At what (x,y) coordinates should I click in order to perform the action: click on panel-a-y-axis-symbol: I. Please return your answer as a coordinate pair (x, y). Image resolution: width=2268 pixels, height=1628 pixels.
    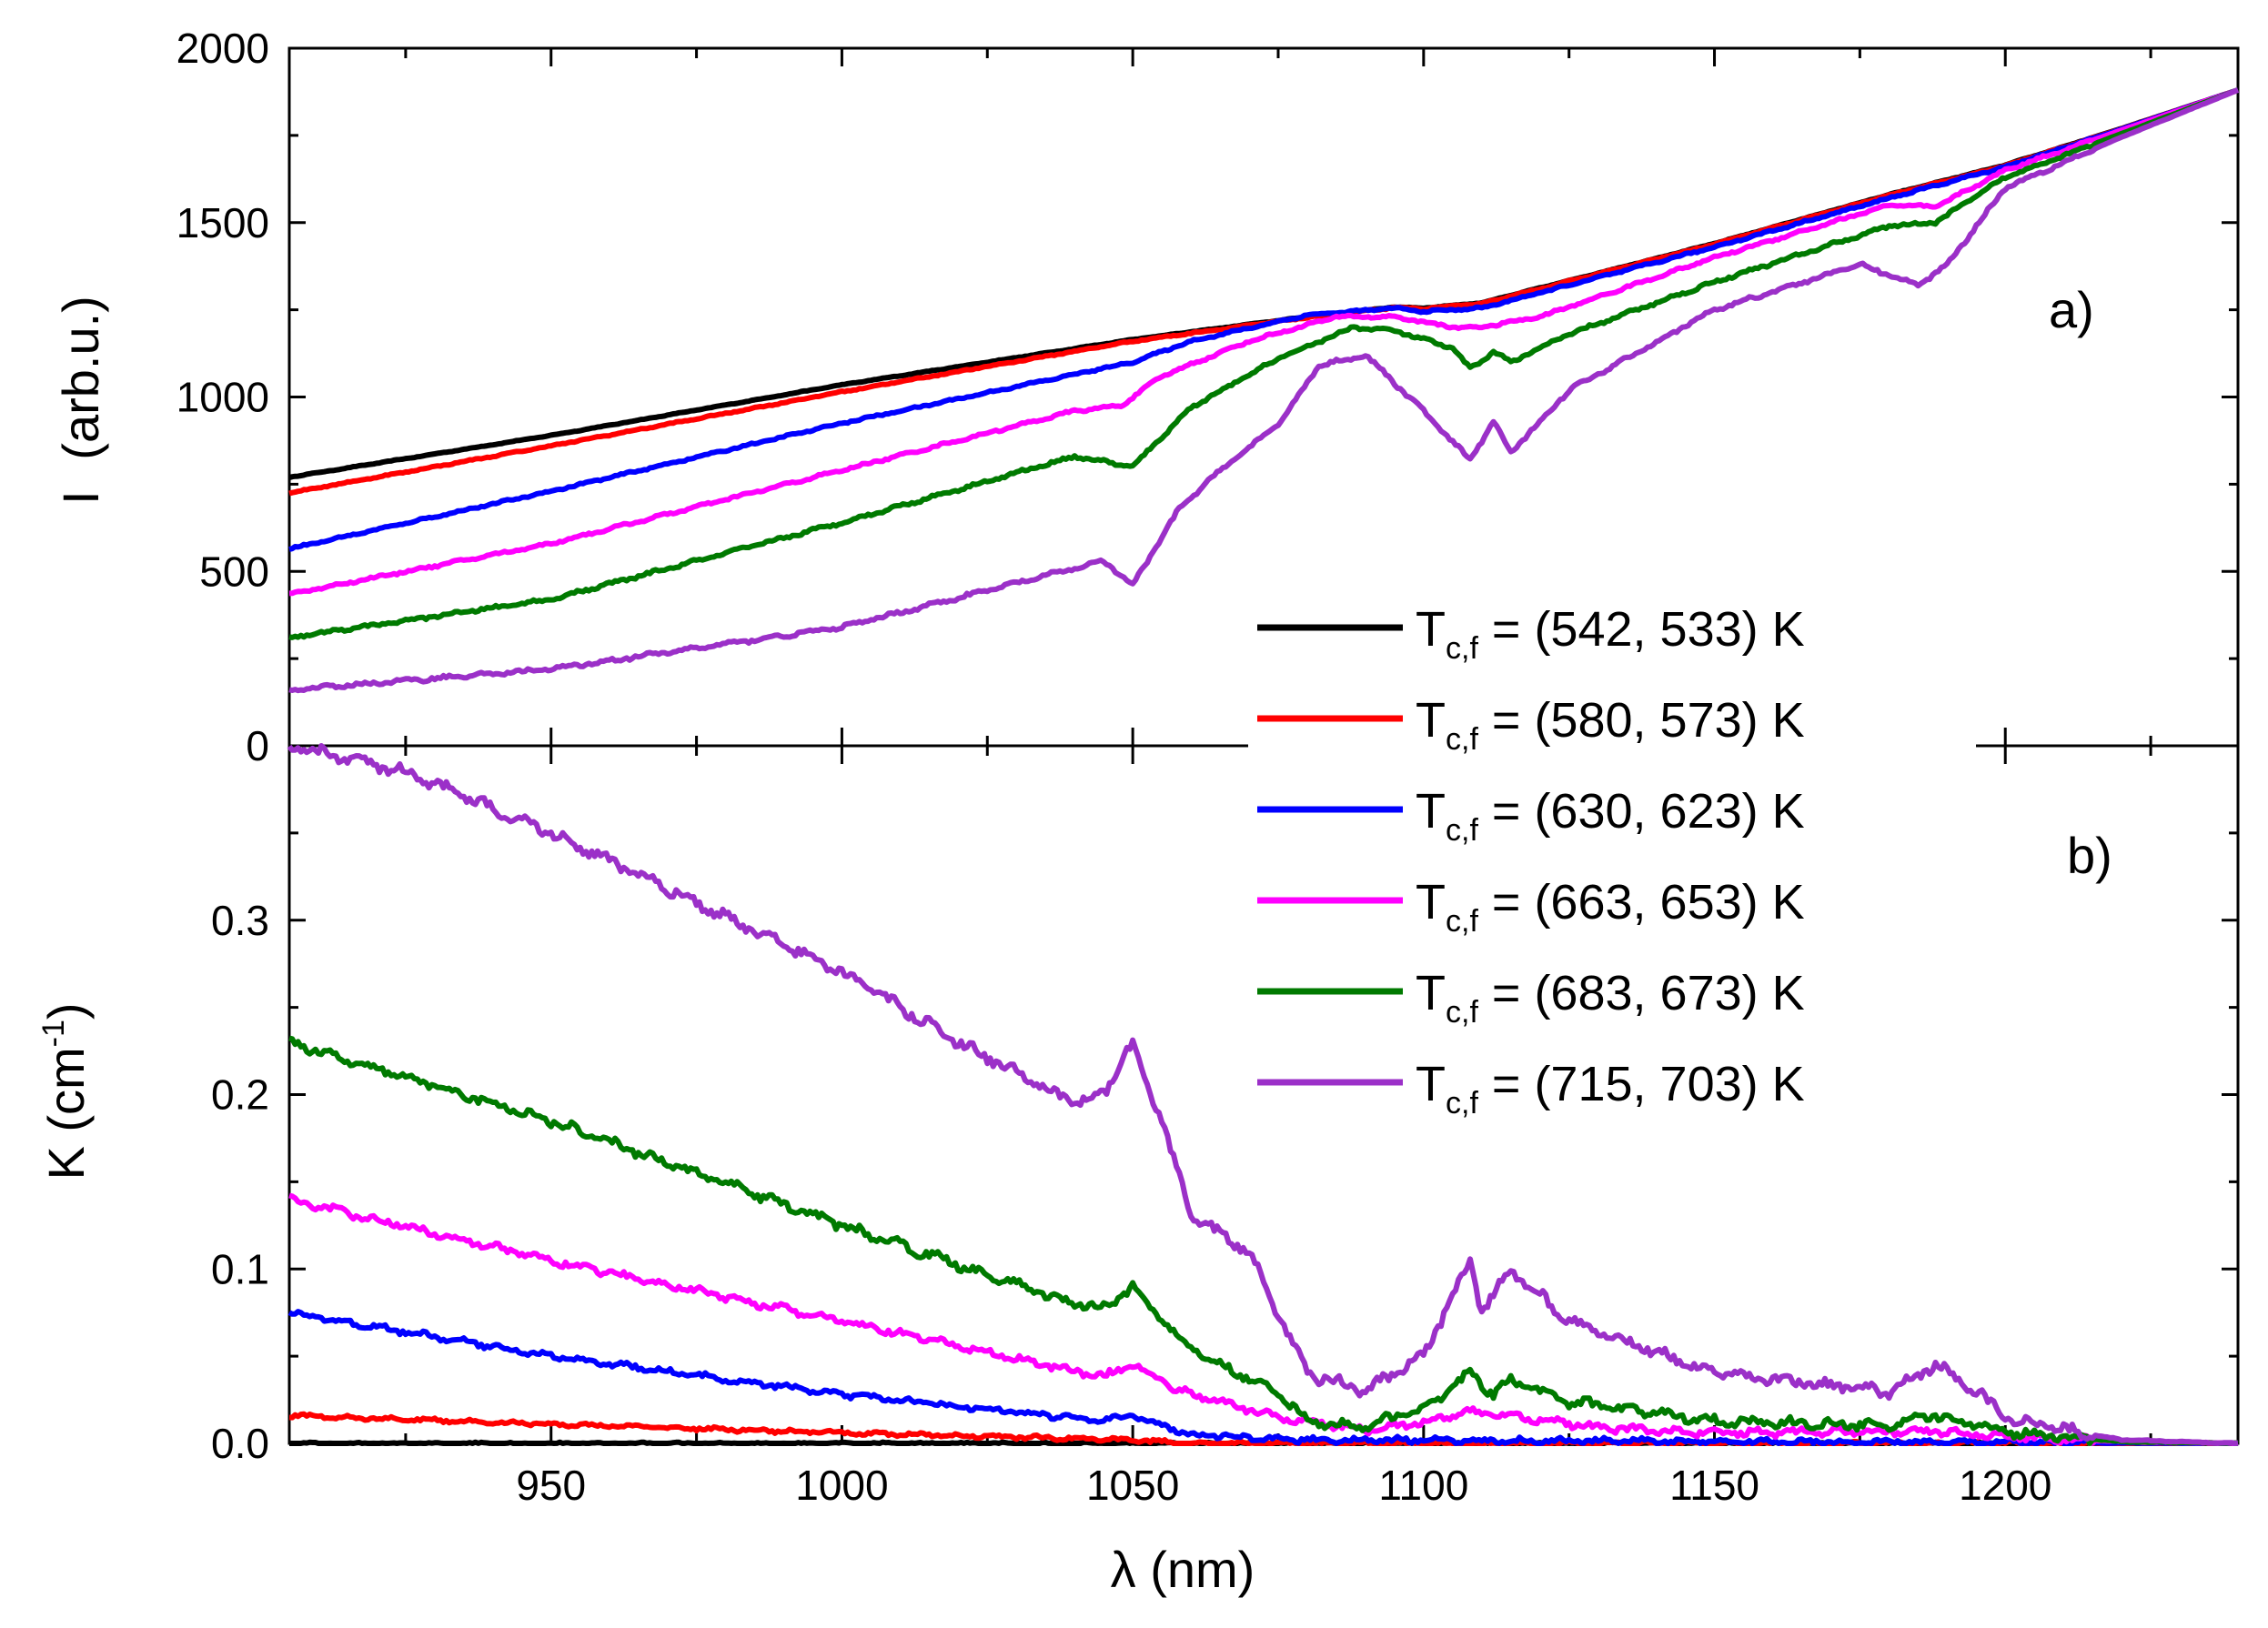
    Looking at the image, I should click on (81, 497).